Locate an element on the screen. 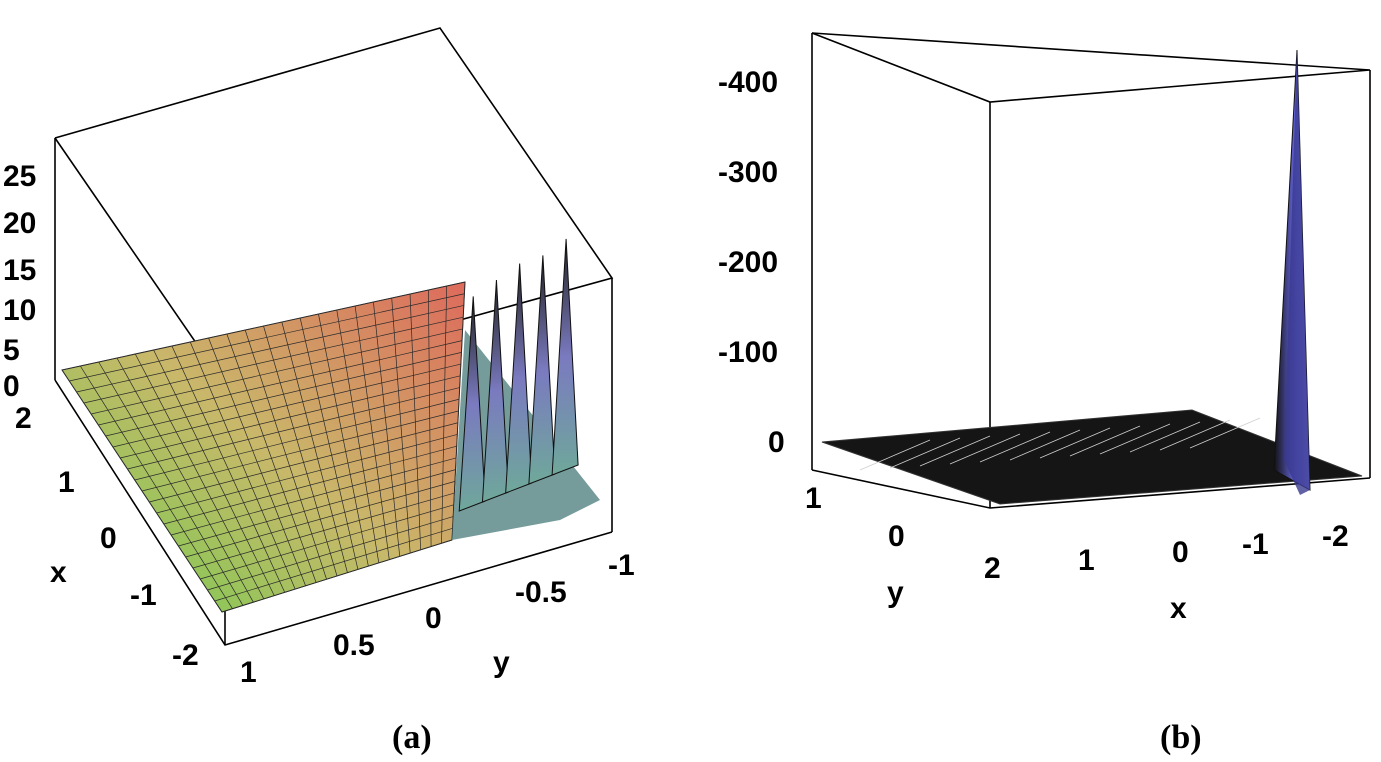  chart-a-z-tick: 20 is located at coordinates (19, 223).